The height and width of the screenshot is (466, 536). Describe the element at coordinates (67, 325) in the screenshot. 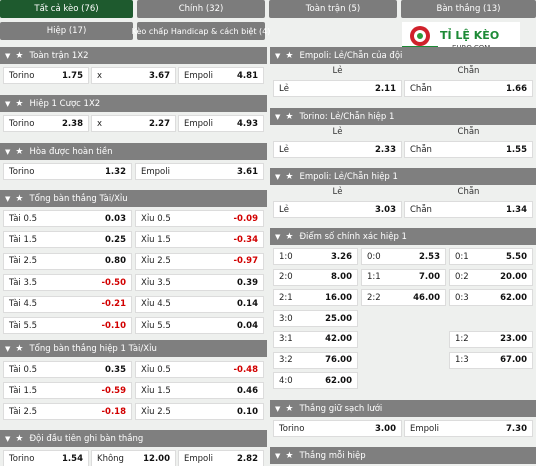

I see `odds-cell: Tài 5.5 -0.10` at that location.